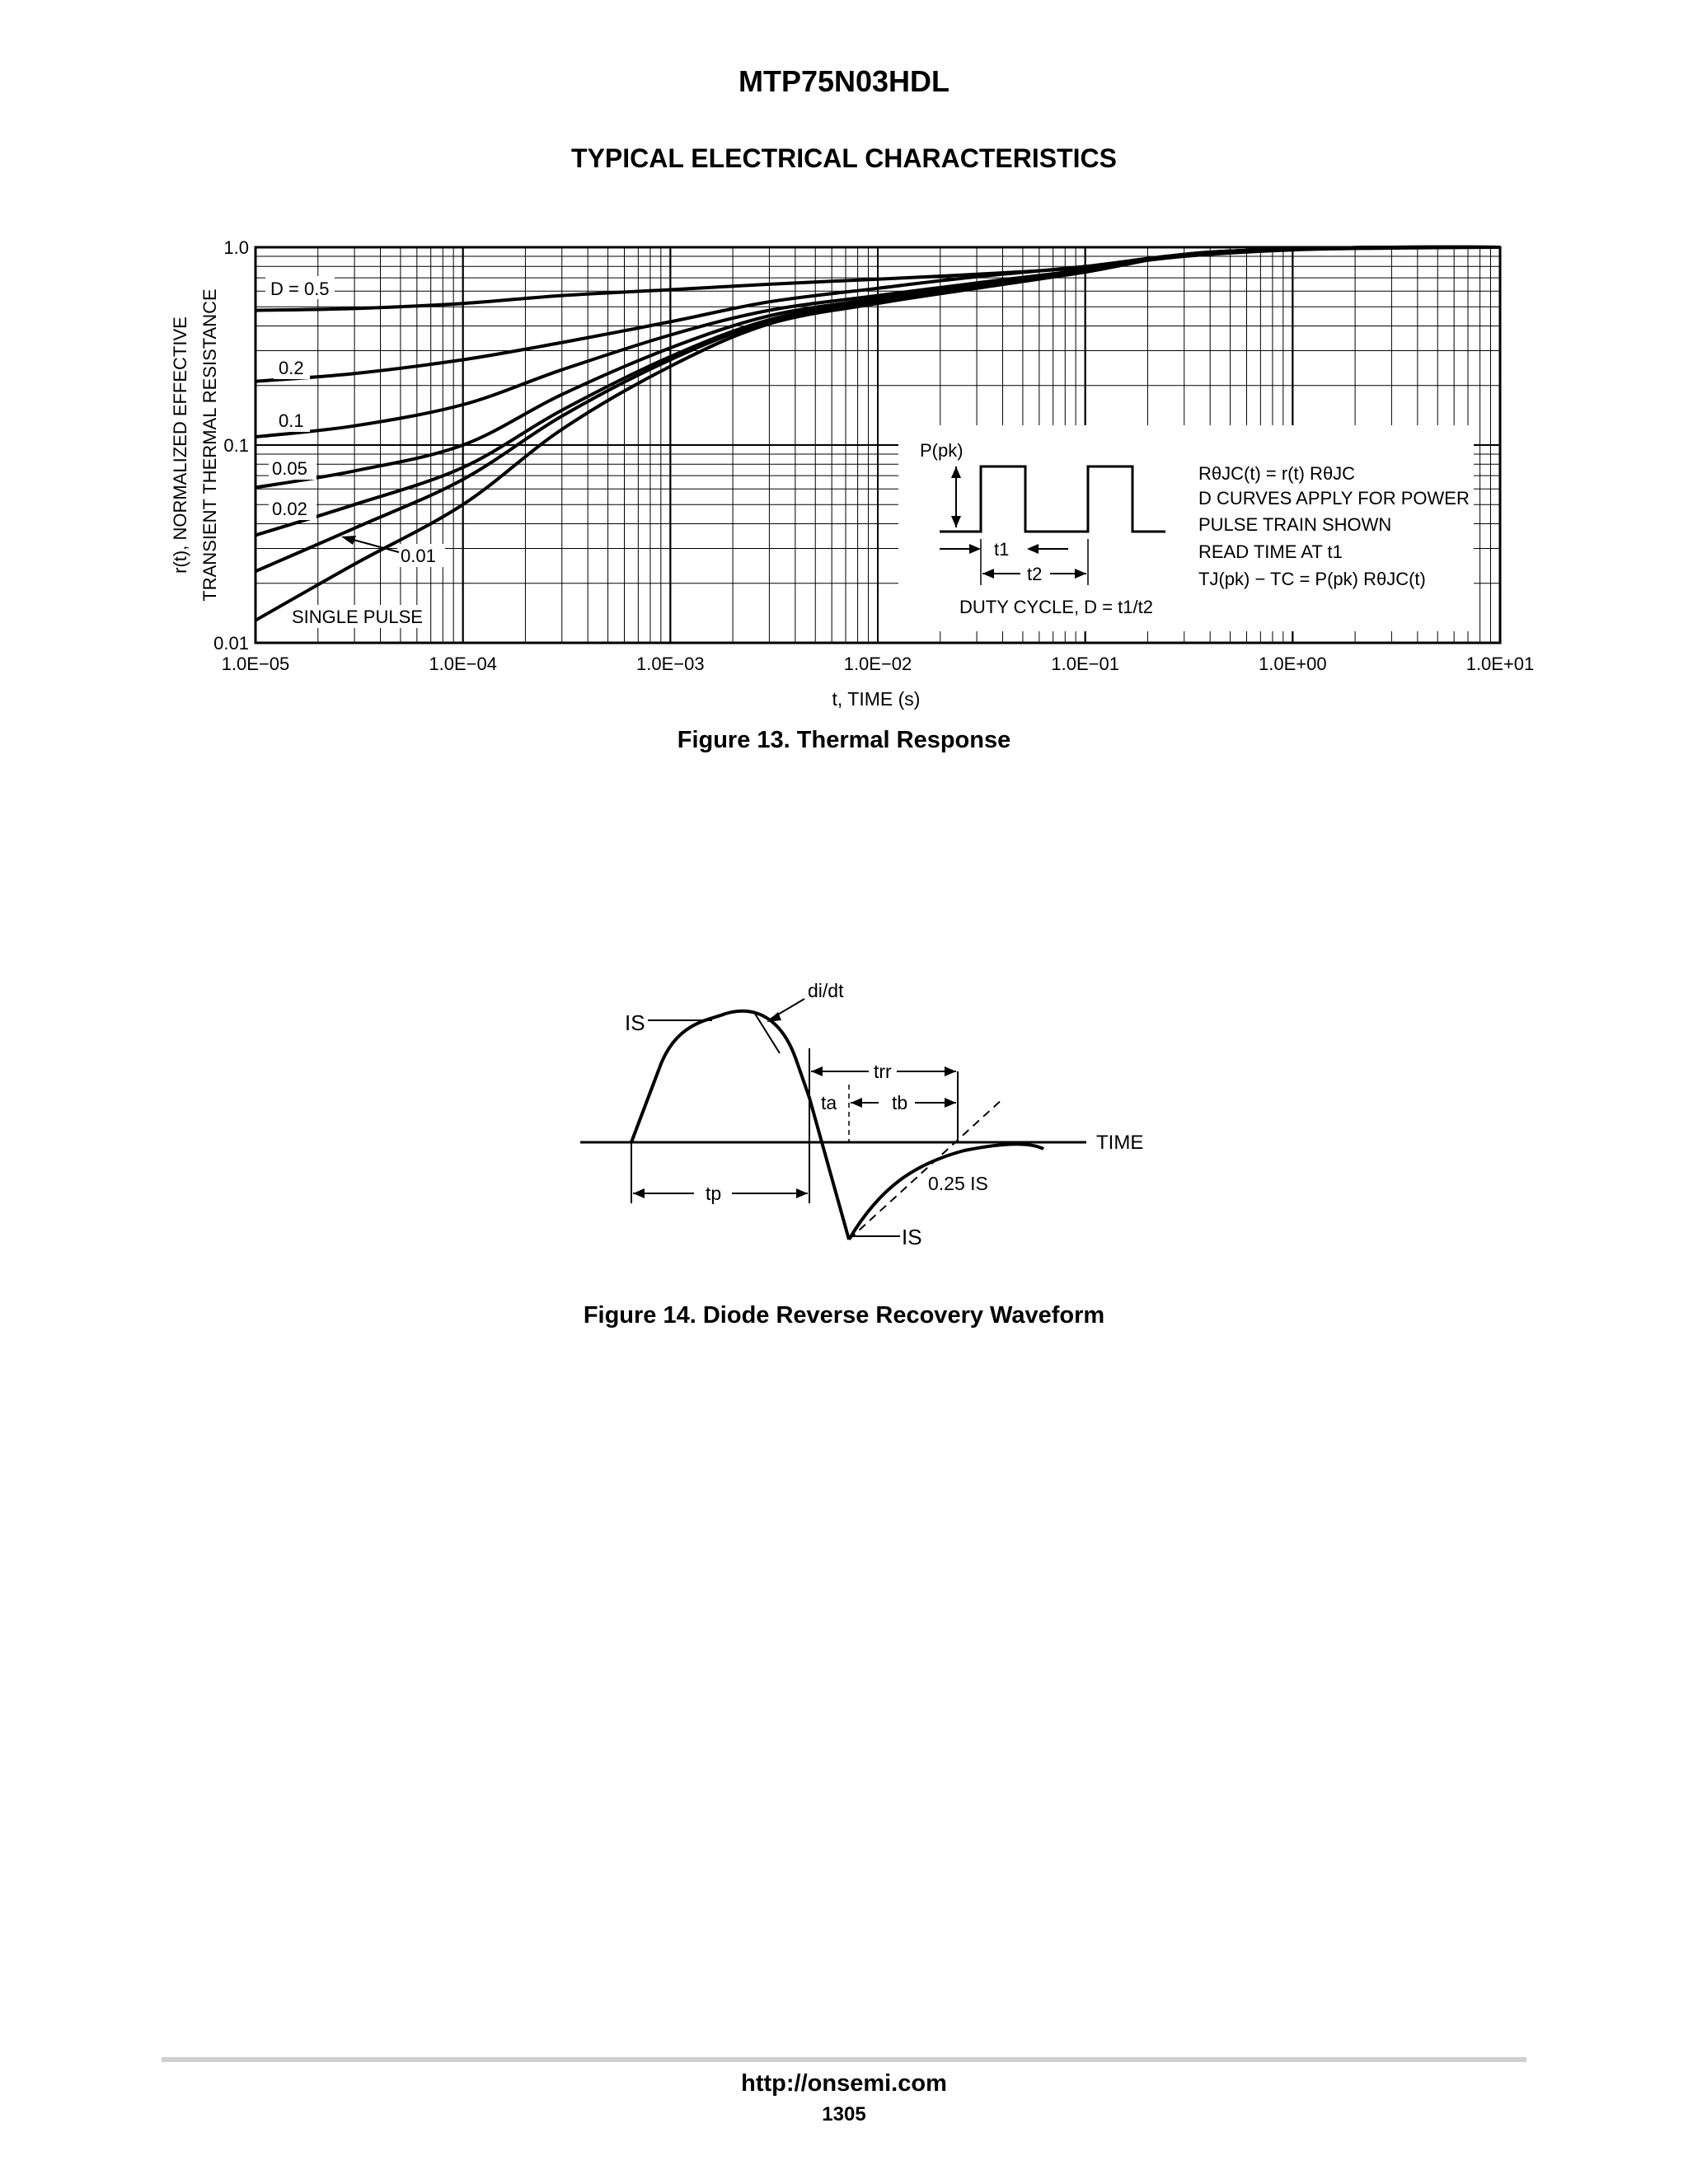 This screenshot has height=2184, width=1688. What do you see at coordinates (236, 445) in the screenshot?
I see `y-tick-label: 0.1` at bounding box center [236, 445].